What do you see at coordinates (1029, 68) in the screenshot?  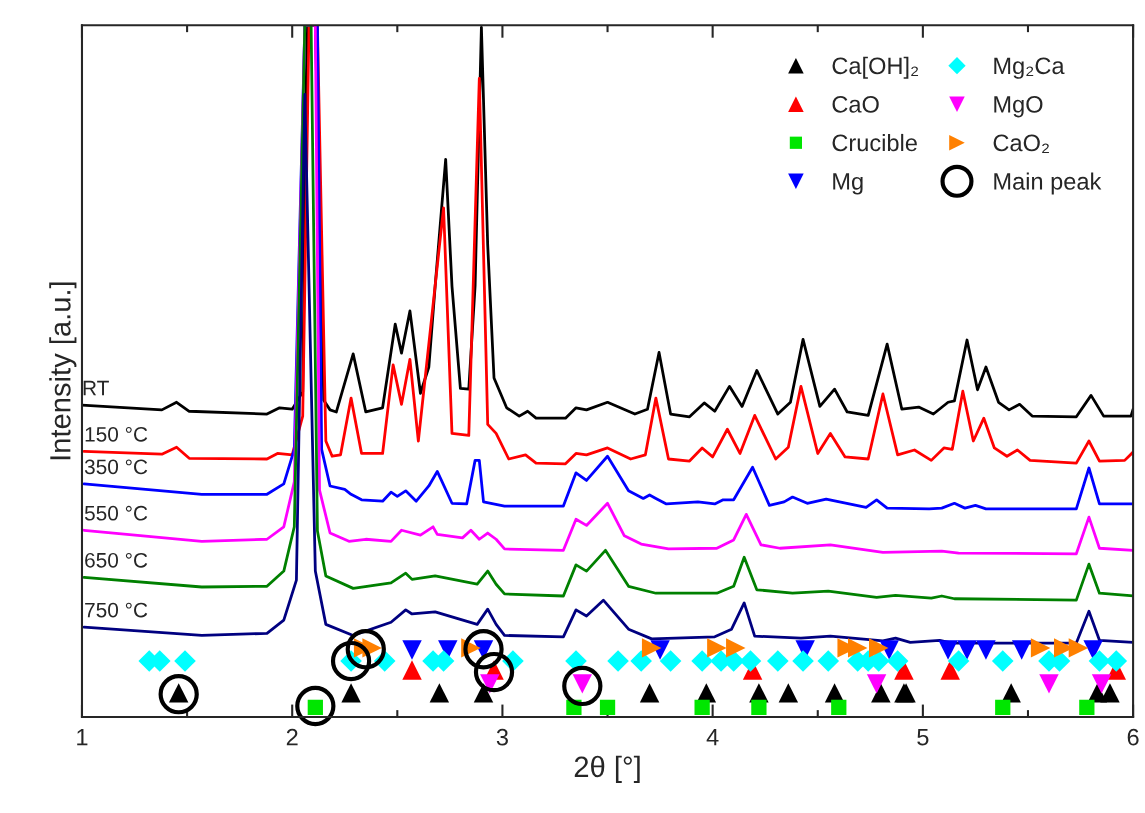 I see `legend-label: Mg₂Ca` at bounding box center [1029, 68].